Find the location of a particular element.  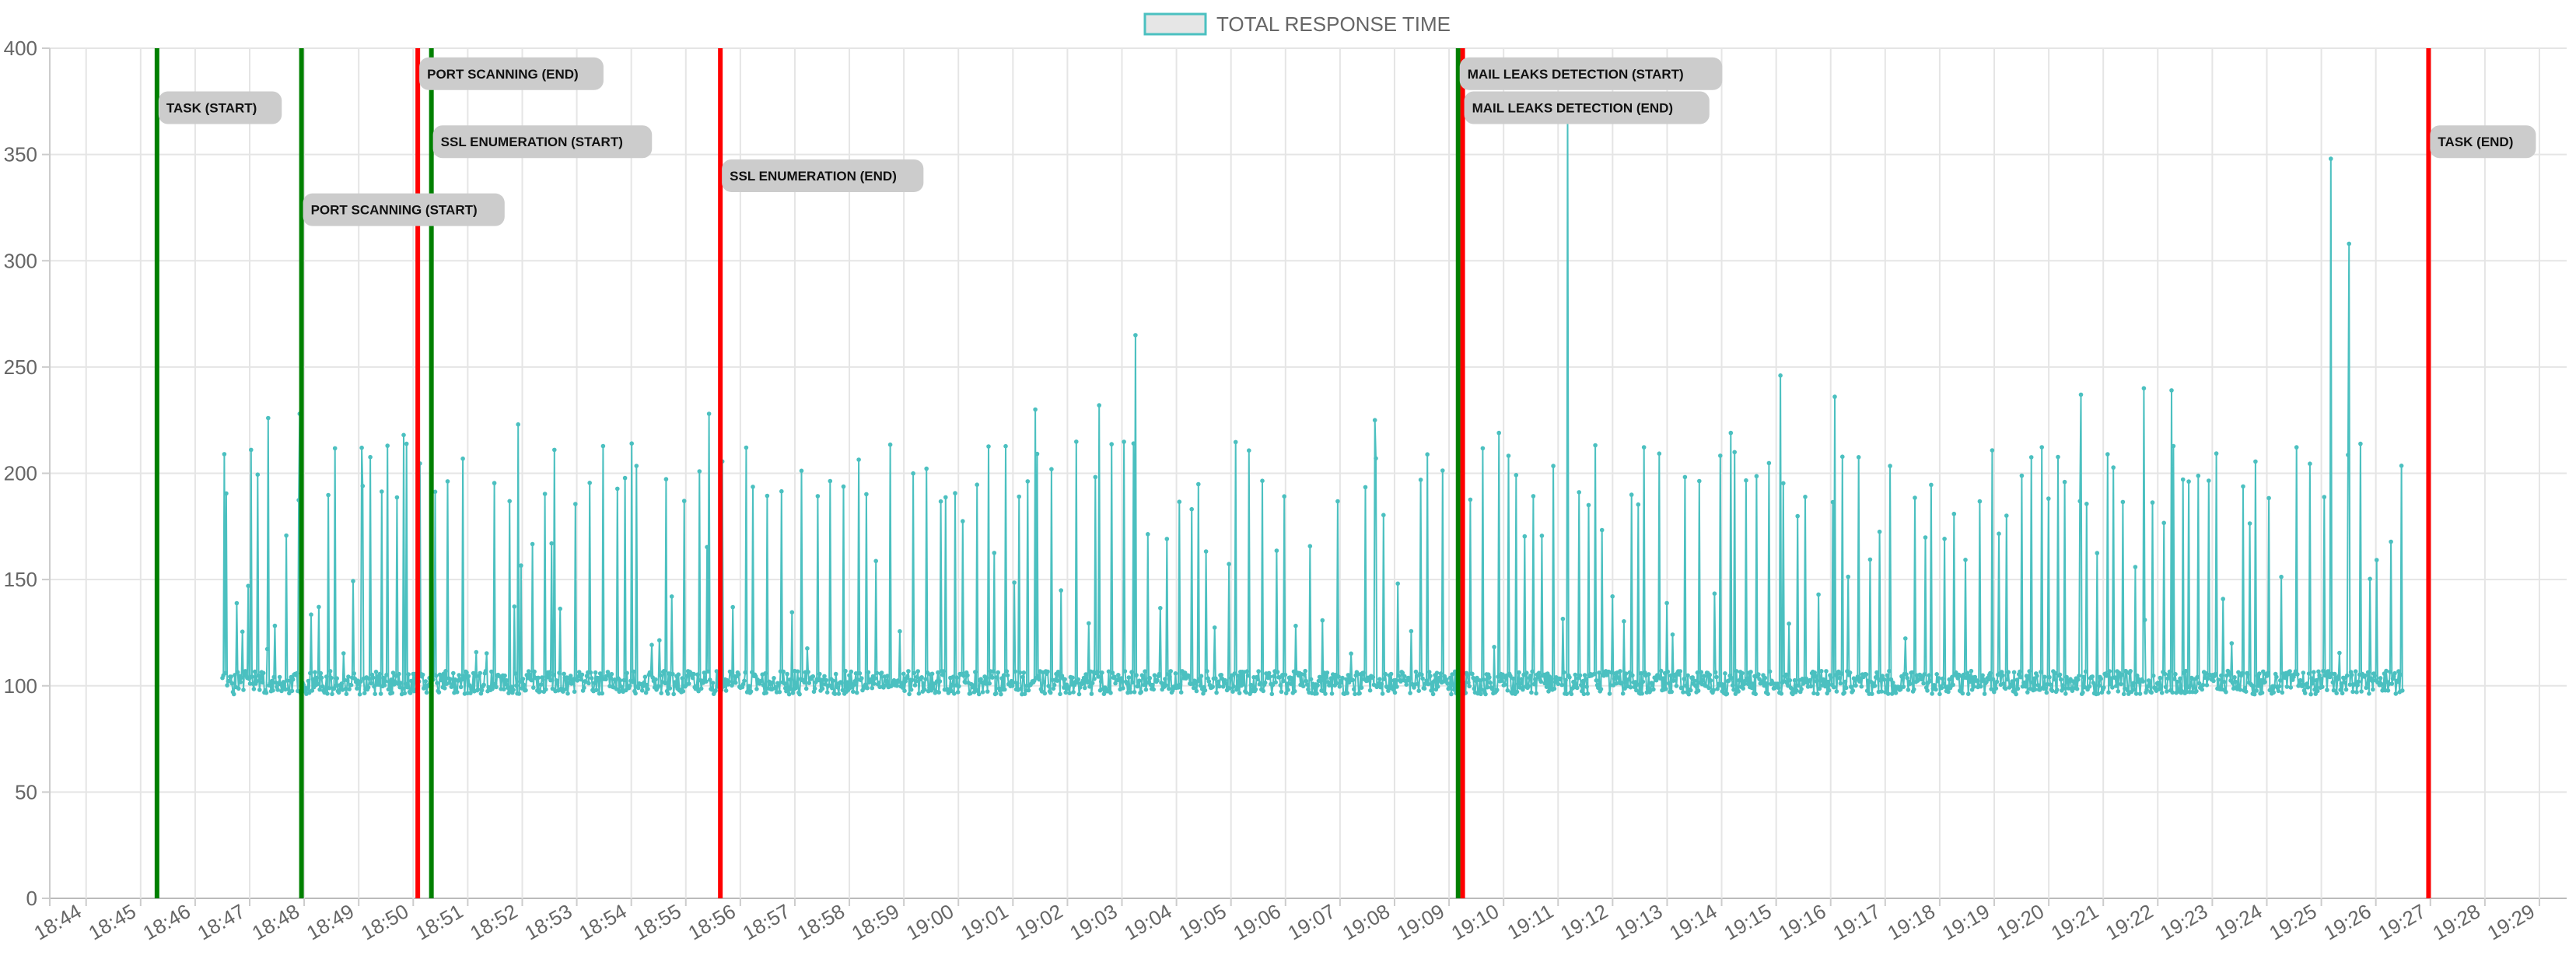

legend-swatch is located at coordinates (1175, 24).